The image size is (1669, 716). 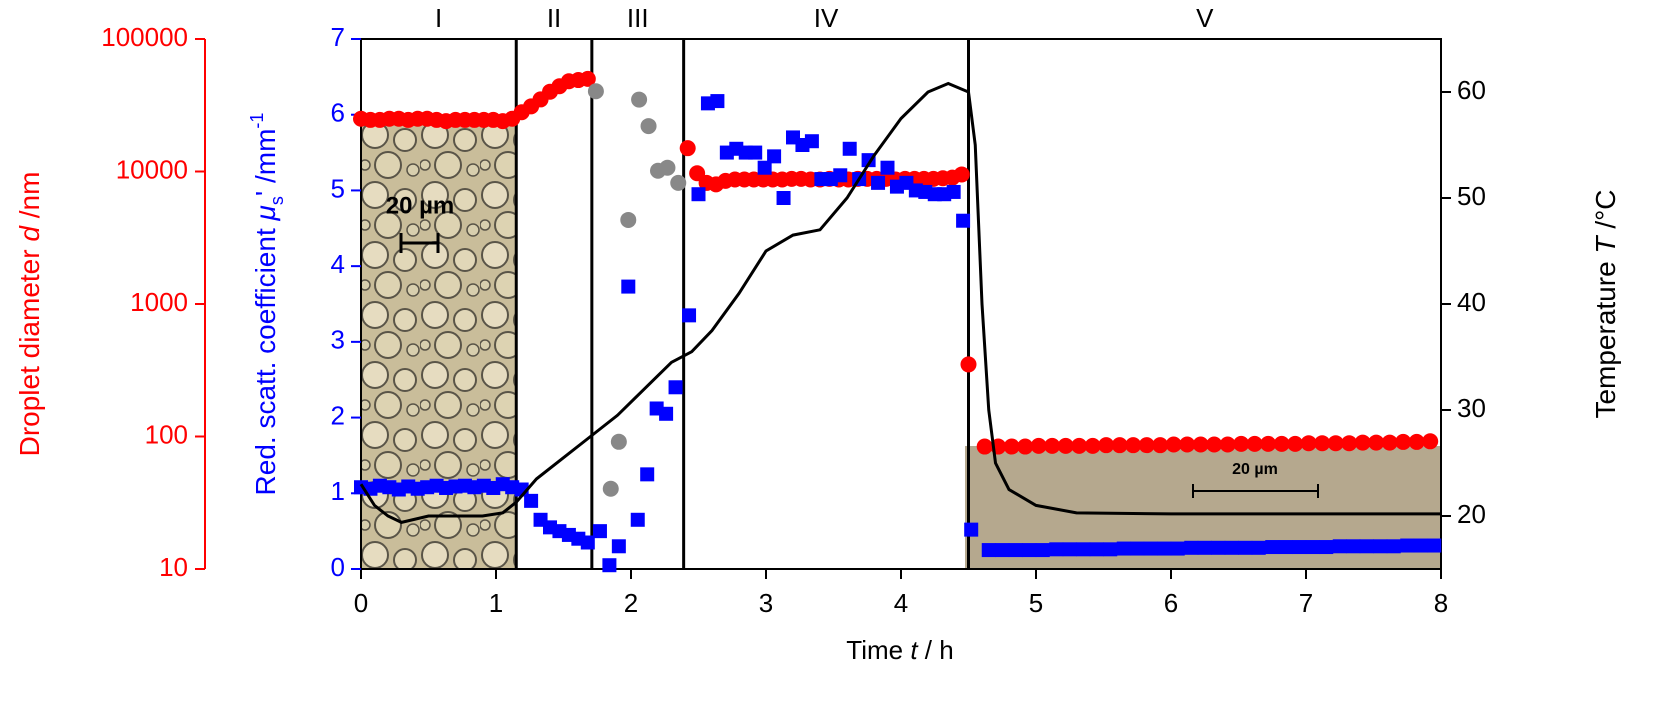 What do you see at coordinates (631, 603) in the screenshot?
I see `x-tick-label: 2` at bounding box center [631, 603].